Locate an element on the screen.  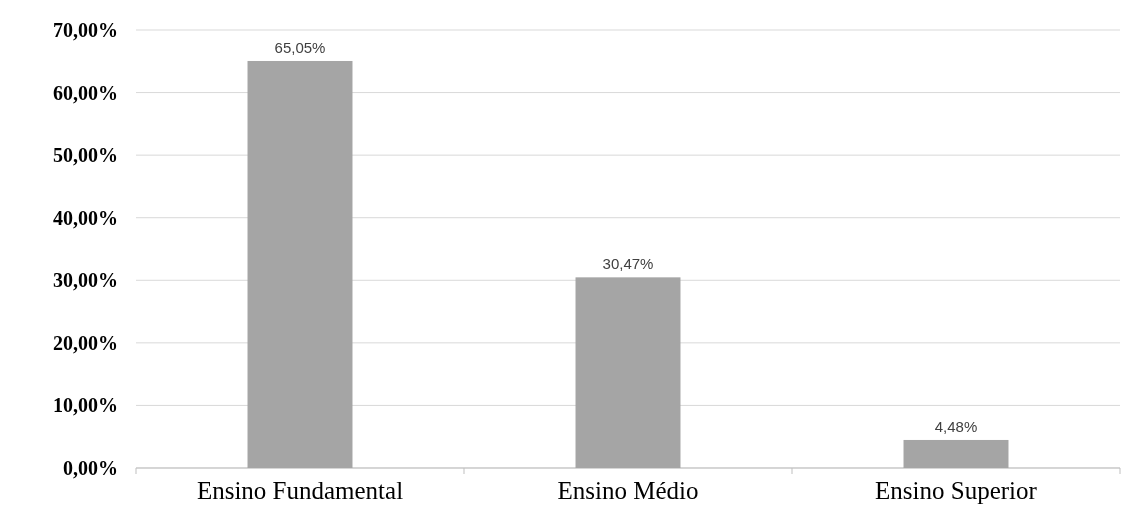
y-tick-label: 30,00% is located at coordinates (85, 280).